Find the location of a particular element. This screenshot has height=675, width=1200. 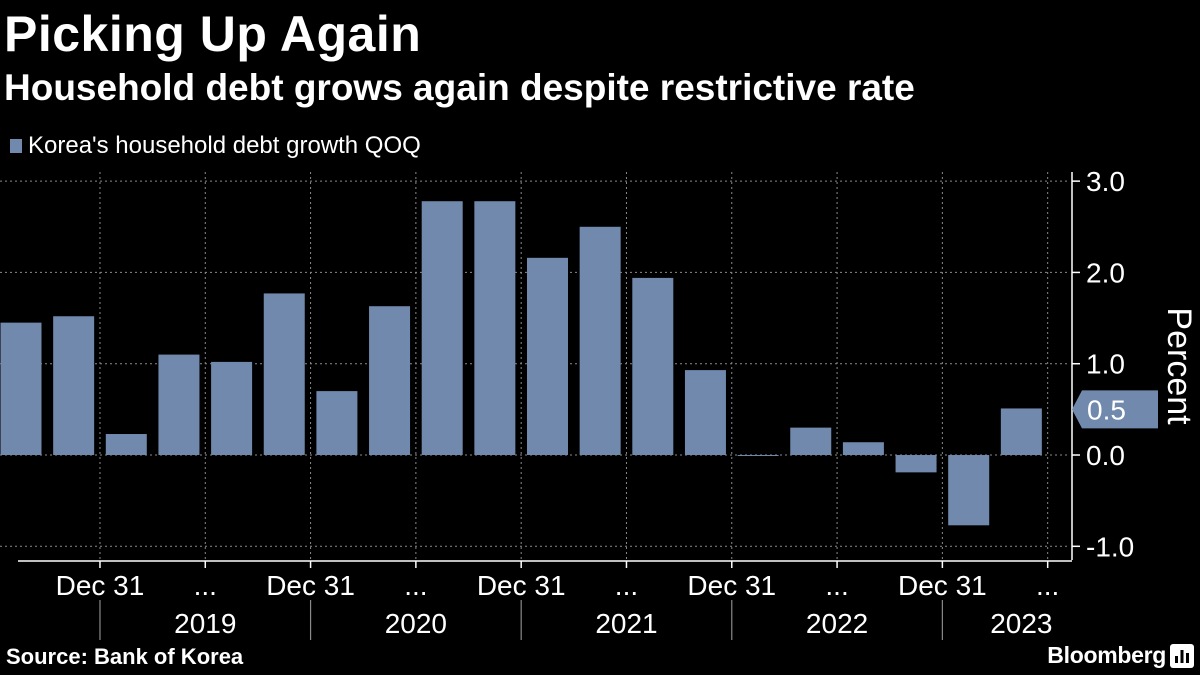

latest-value-label: 0.5 is located at coordinates (1106, 409).